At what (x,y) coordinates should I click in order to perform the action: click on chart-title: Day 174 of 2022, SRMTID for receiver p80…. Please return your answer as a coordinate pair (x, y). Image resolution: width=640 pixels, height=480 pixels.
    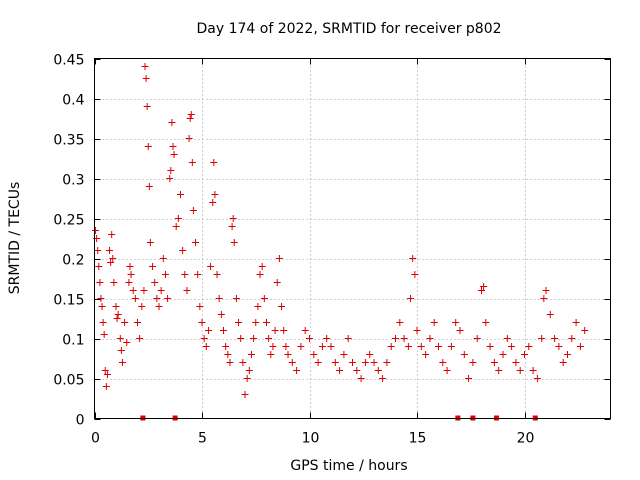
    Looking at the image, I should click on (348, 29).